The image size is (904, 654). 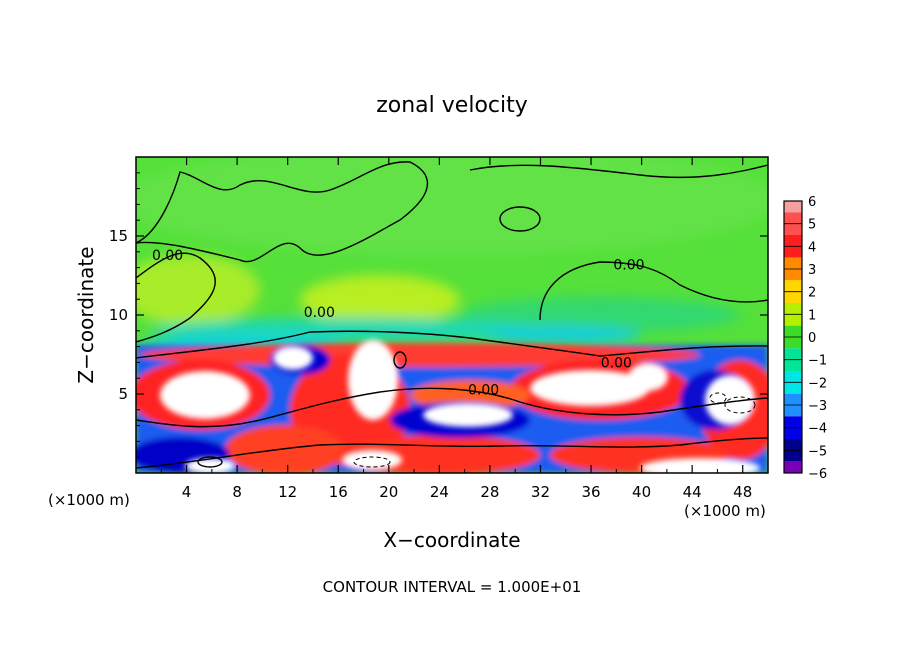 What do you see at coordinates (287, 492) in the screenshot?
I see `x-tick-label: 12` at bounding box center [287, 492].